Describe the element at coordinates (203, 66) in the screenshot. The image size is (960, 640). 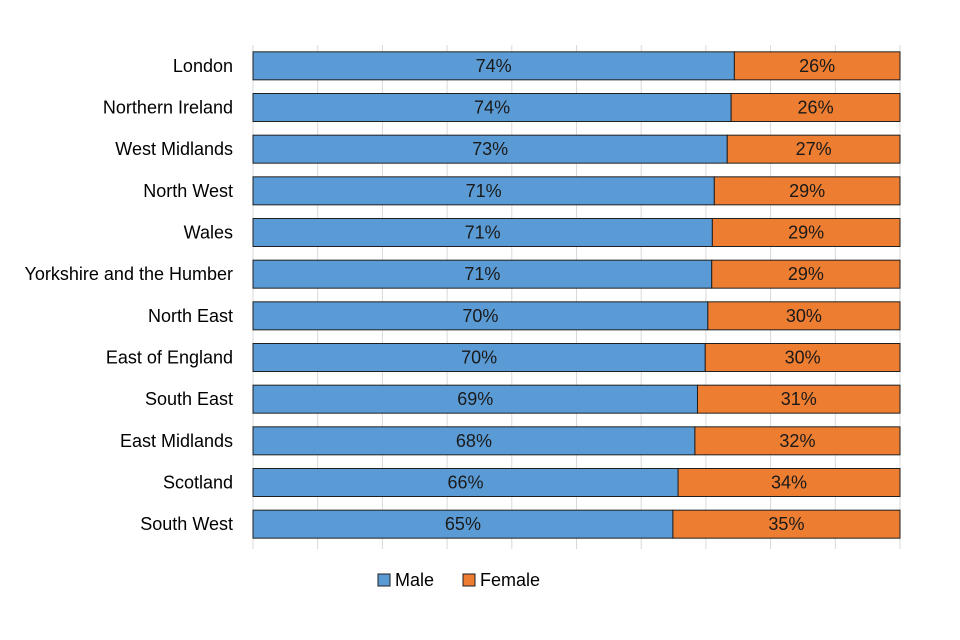
I see `category-label: London` at that location.